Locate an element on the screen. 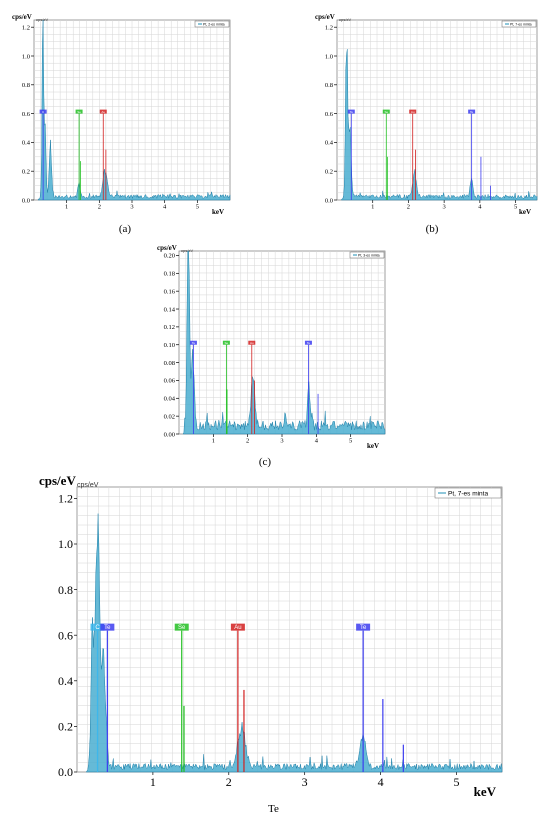 The height and width of the screenshot is (829, 550). bottom-label-text: Te is located at coordinates (273, 809).